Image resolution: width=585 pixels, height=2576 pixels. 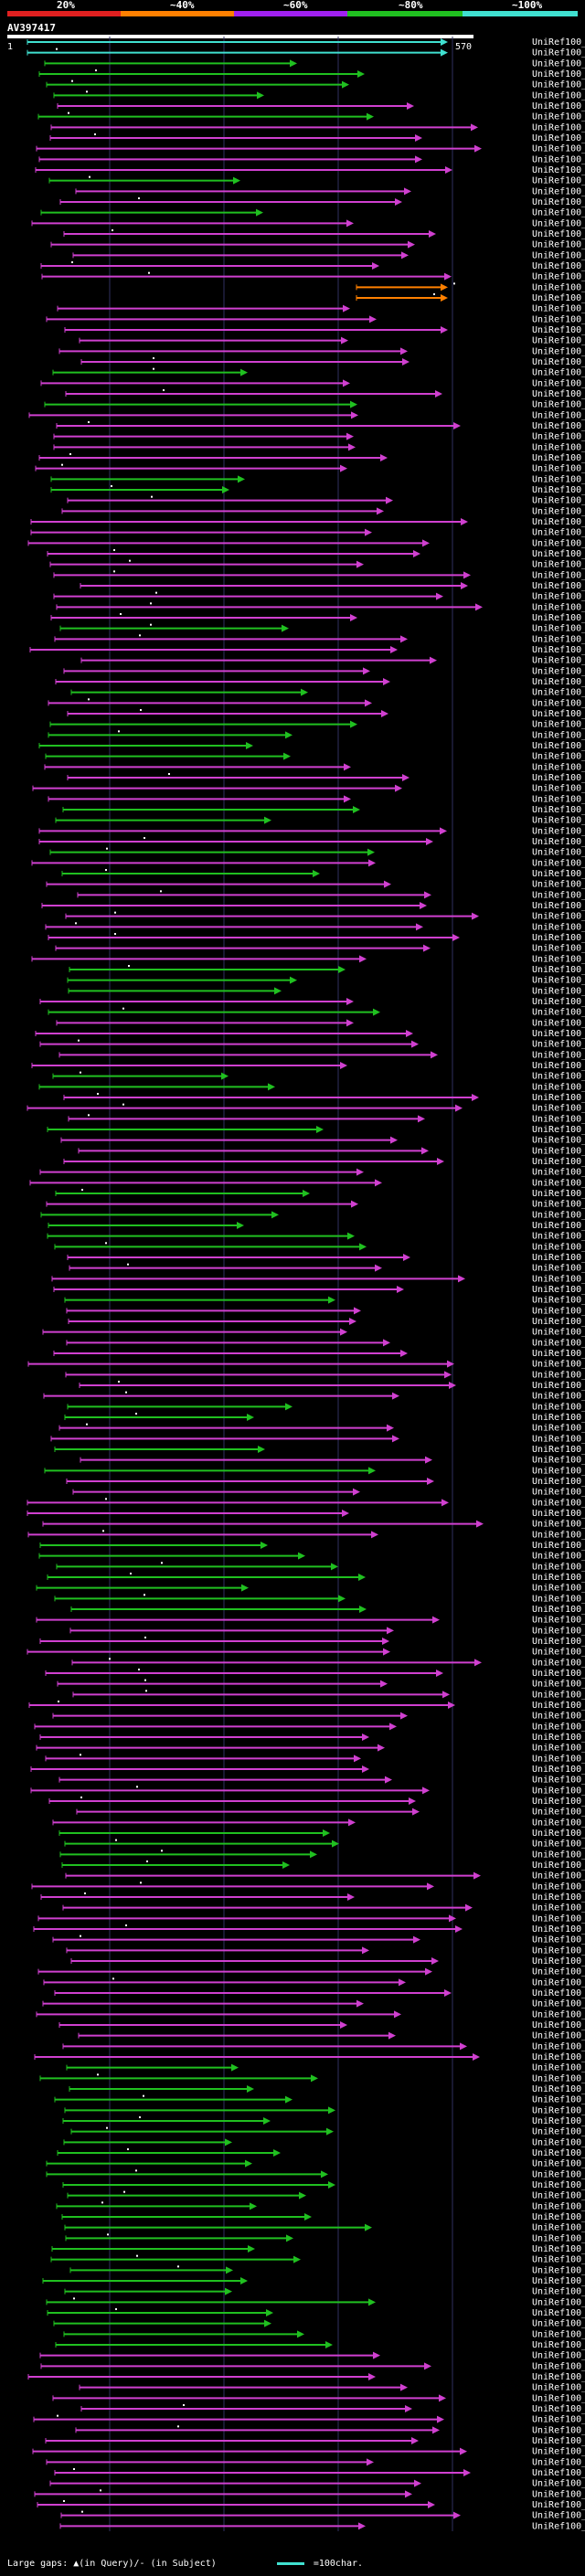 I want to click on hit-row: UniRef100_Q4T7Z7, so click(x=315, y=885).